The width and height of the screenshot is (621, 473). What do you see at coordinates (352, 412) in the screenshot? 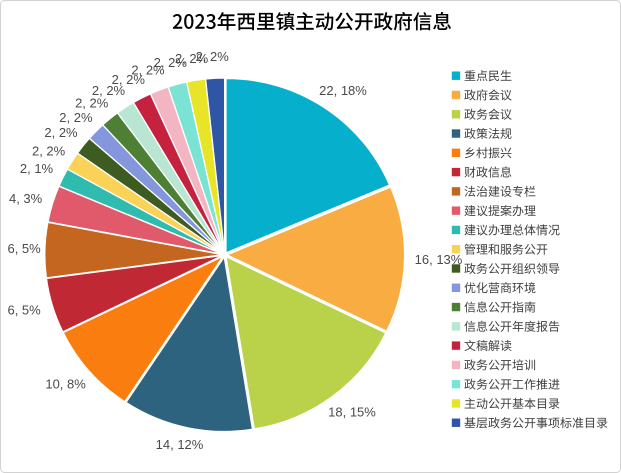
I see `svg-text: 18, 15%` at bounding box center [352, 412].